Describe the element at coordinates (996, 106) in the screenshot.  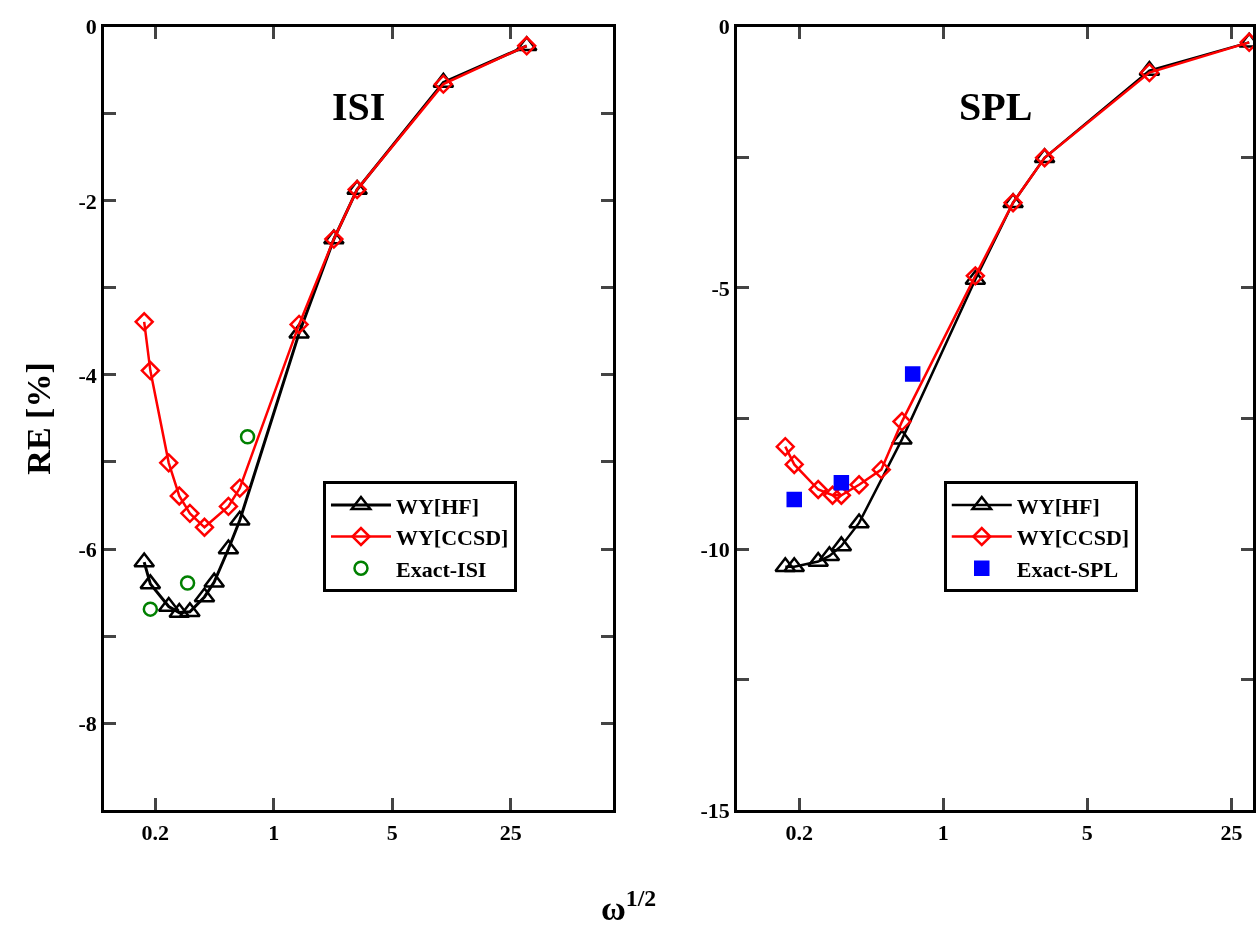
I see `text: SPL` at that location.